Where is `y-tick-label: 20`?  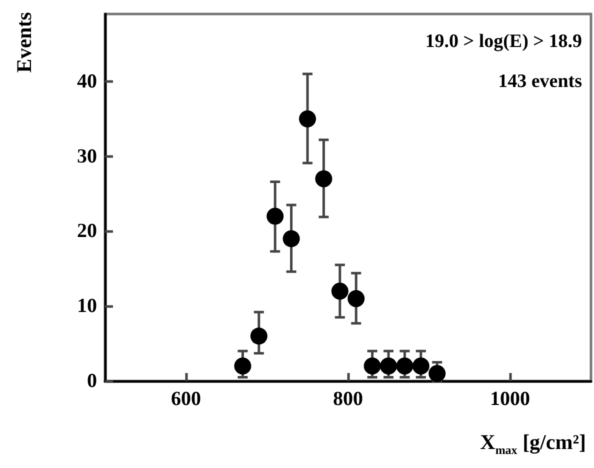 y-tick-label: 20 is located at coordinates (87, 231).